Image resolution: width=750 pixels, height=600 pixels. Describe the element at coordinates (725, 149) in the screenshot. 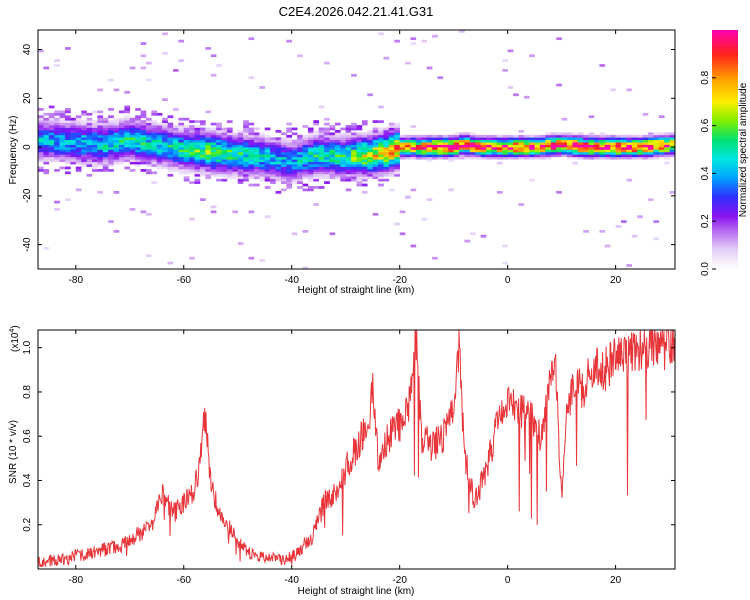

I see `colorbar-gradient` at that location.